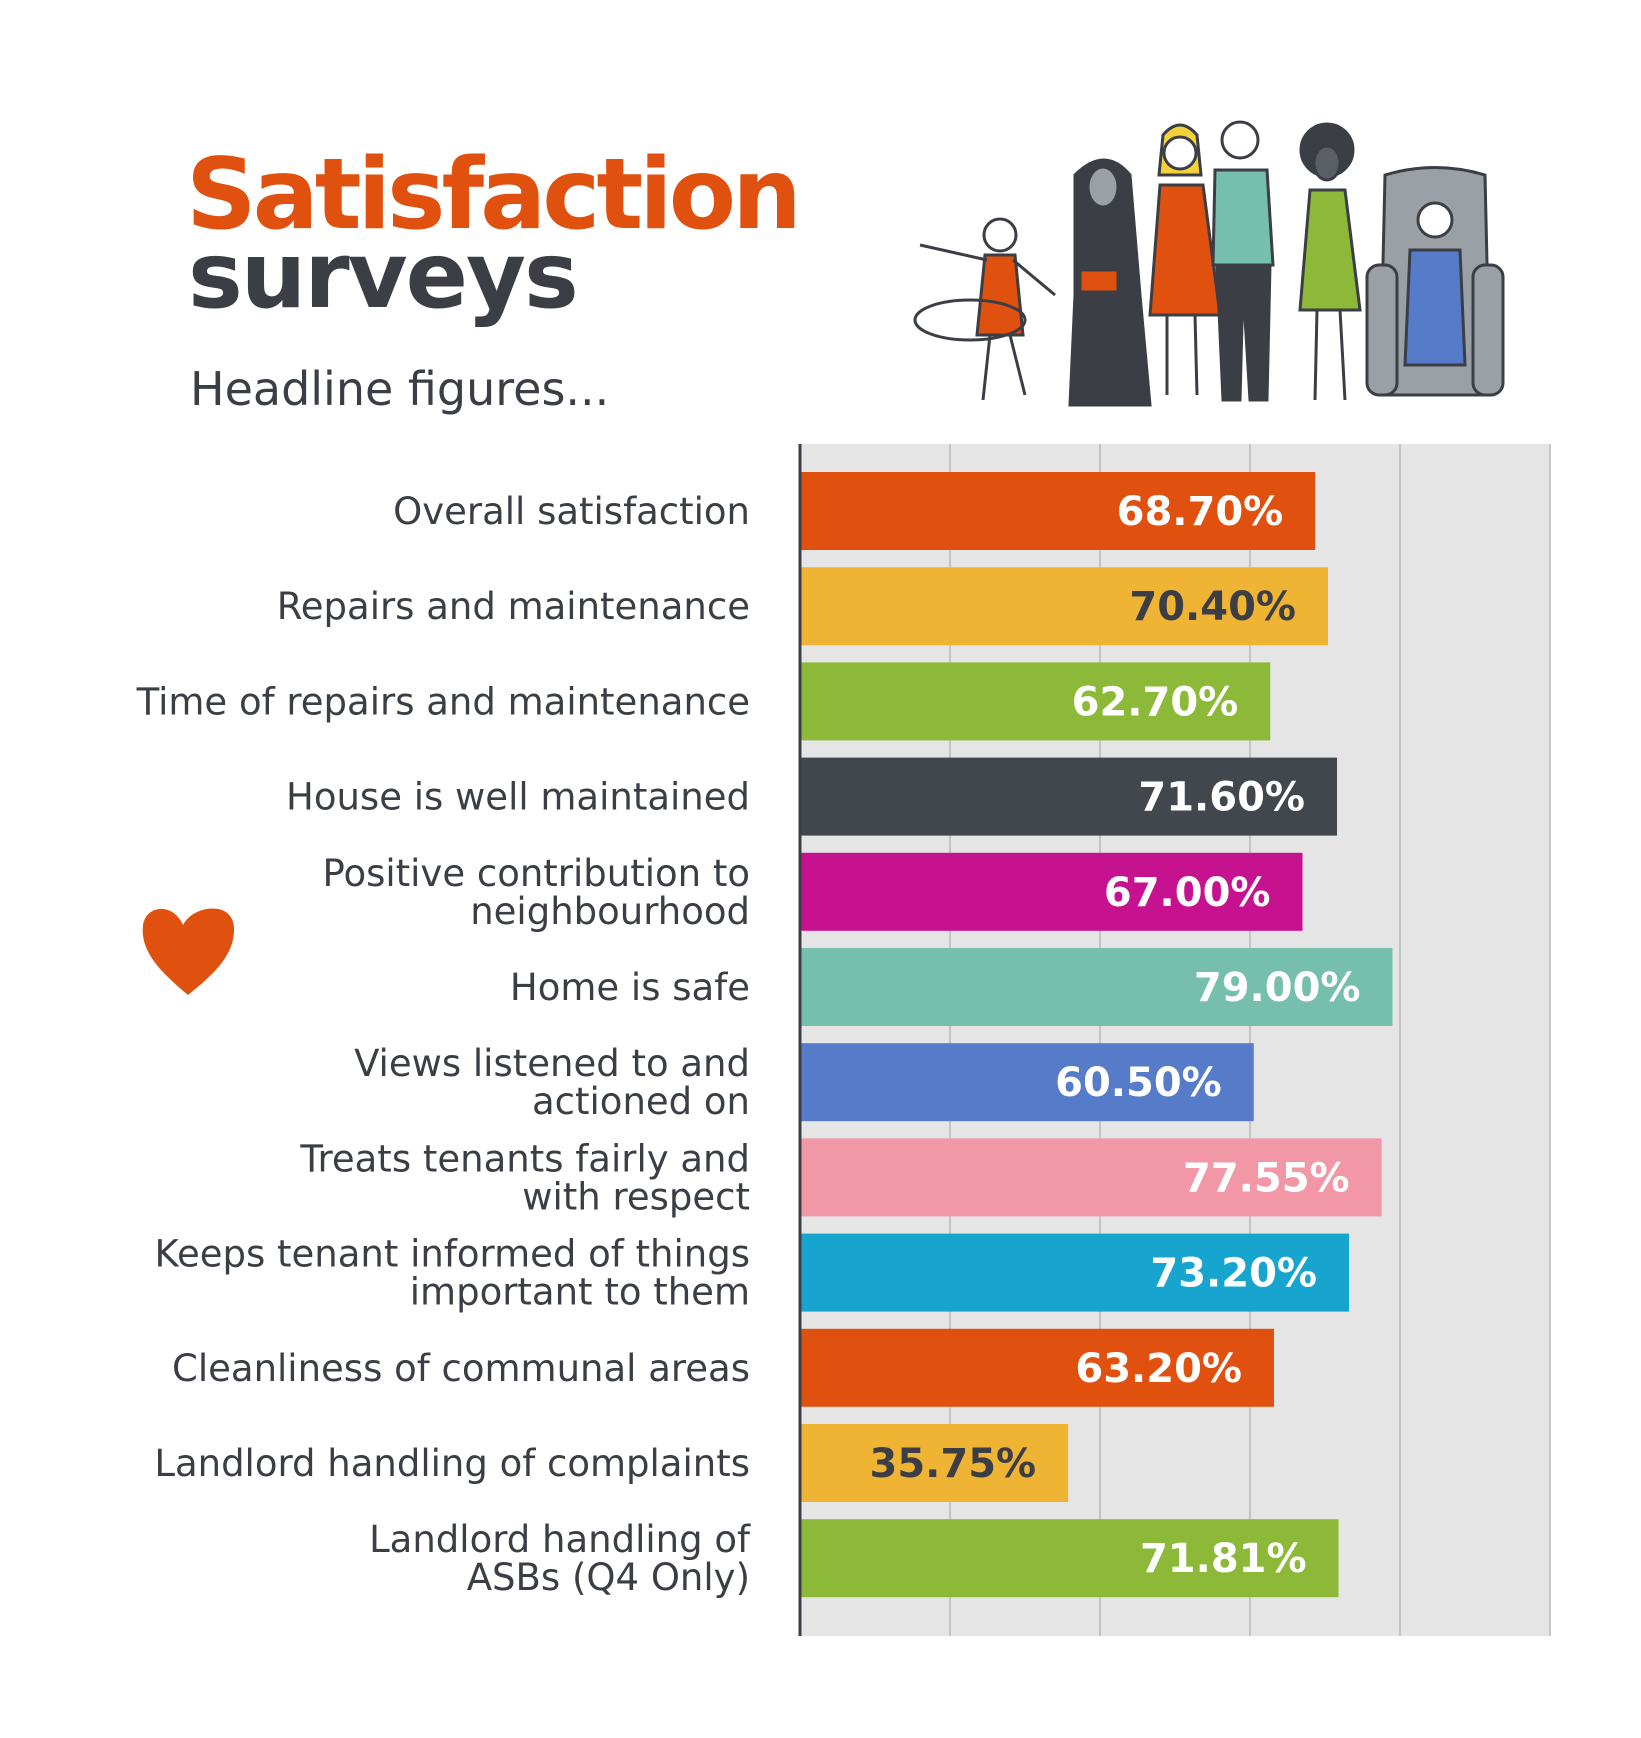 The width and height of the screenshot is (1641, 1738). I want to click on category-label: Landlord handling of, so click(560, 1539).